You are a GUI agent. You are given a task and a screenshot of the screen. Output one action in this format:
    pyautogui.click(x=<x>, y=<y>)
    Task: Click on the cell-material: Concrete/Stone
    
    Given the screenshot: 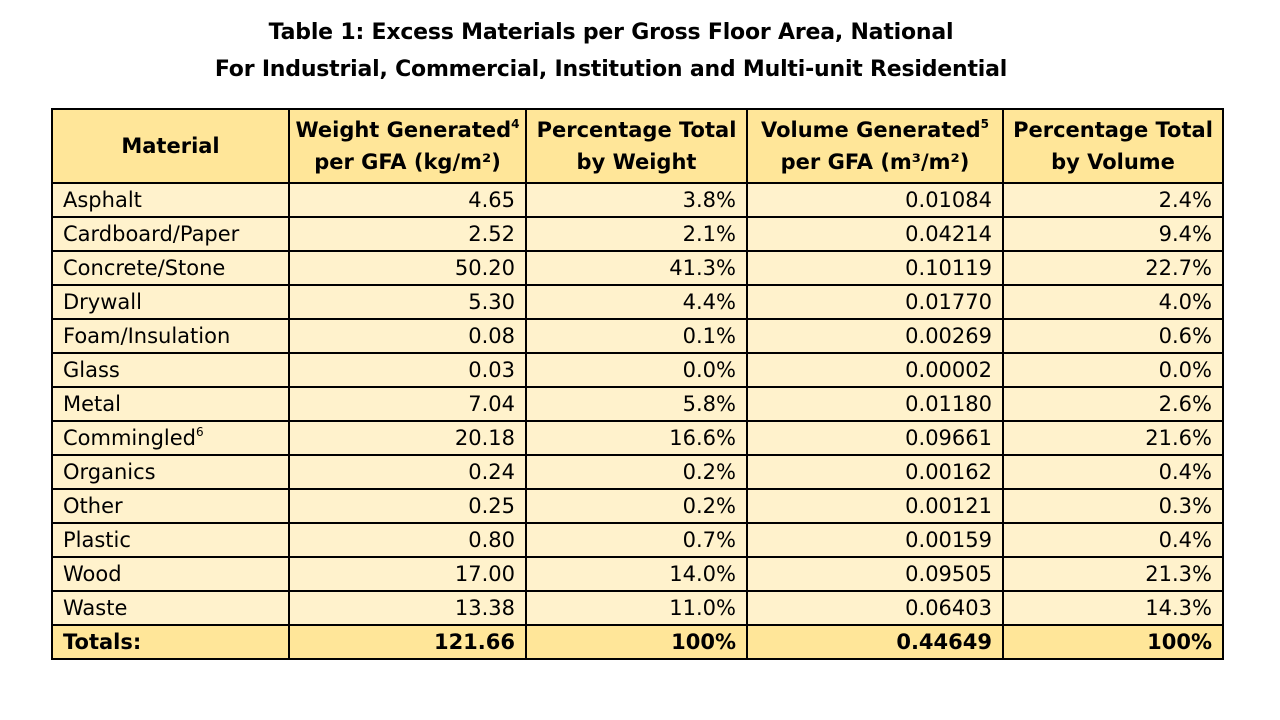 What is the action you would take?
    pyautogui.click(x=170, y=268)
    